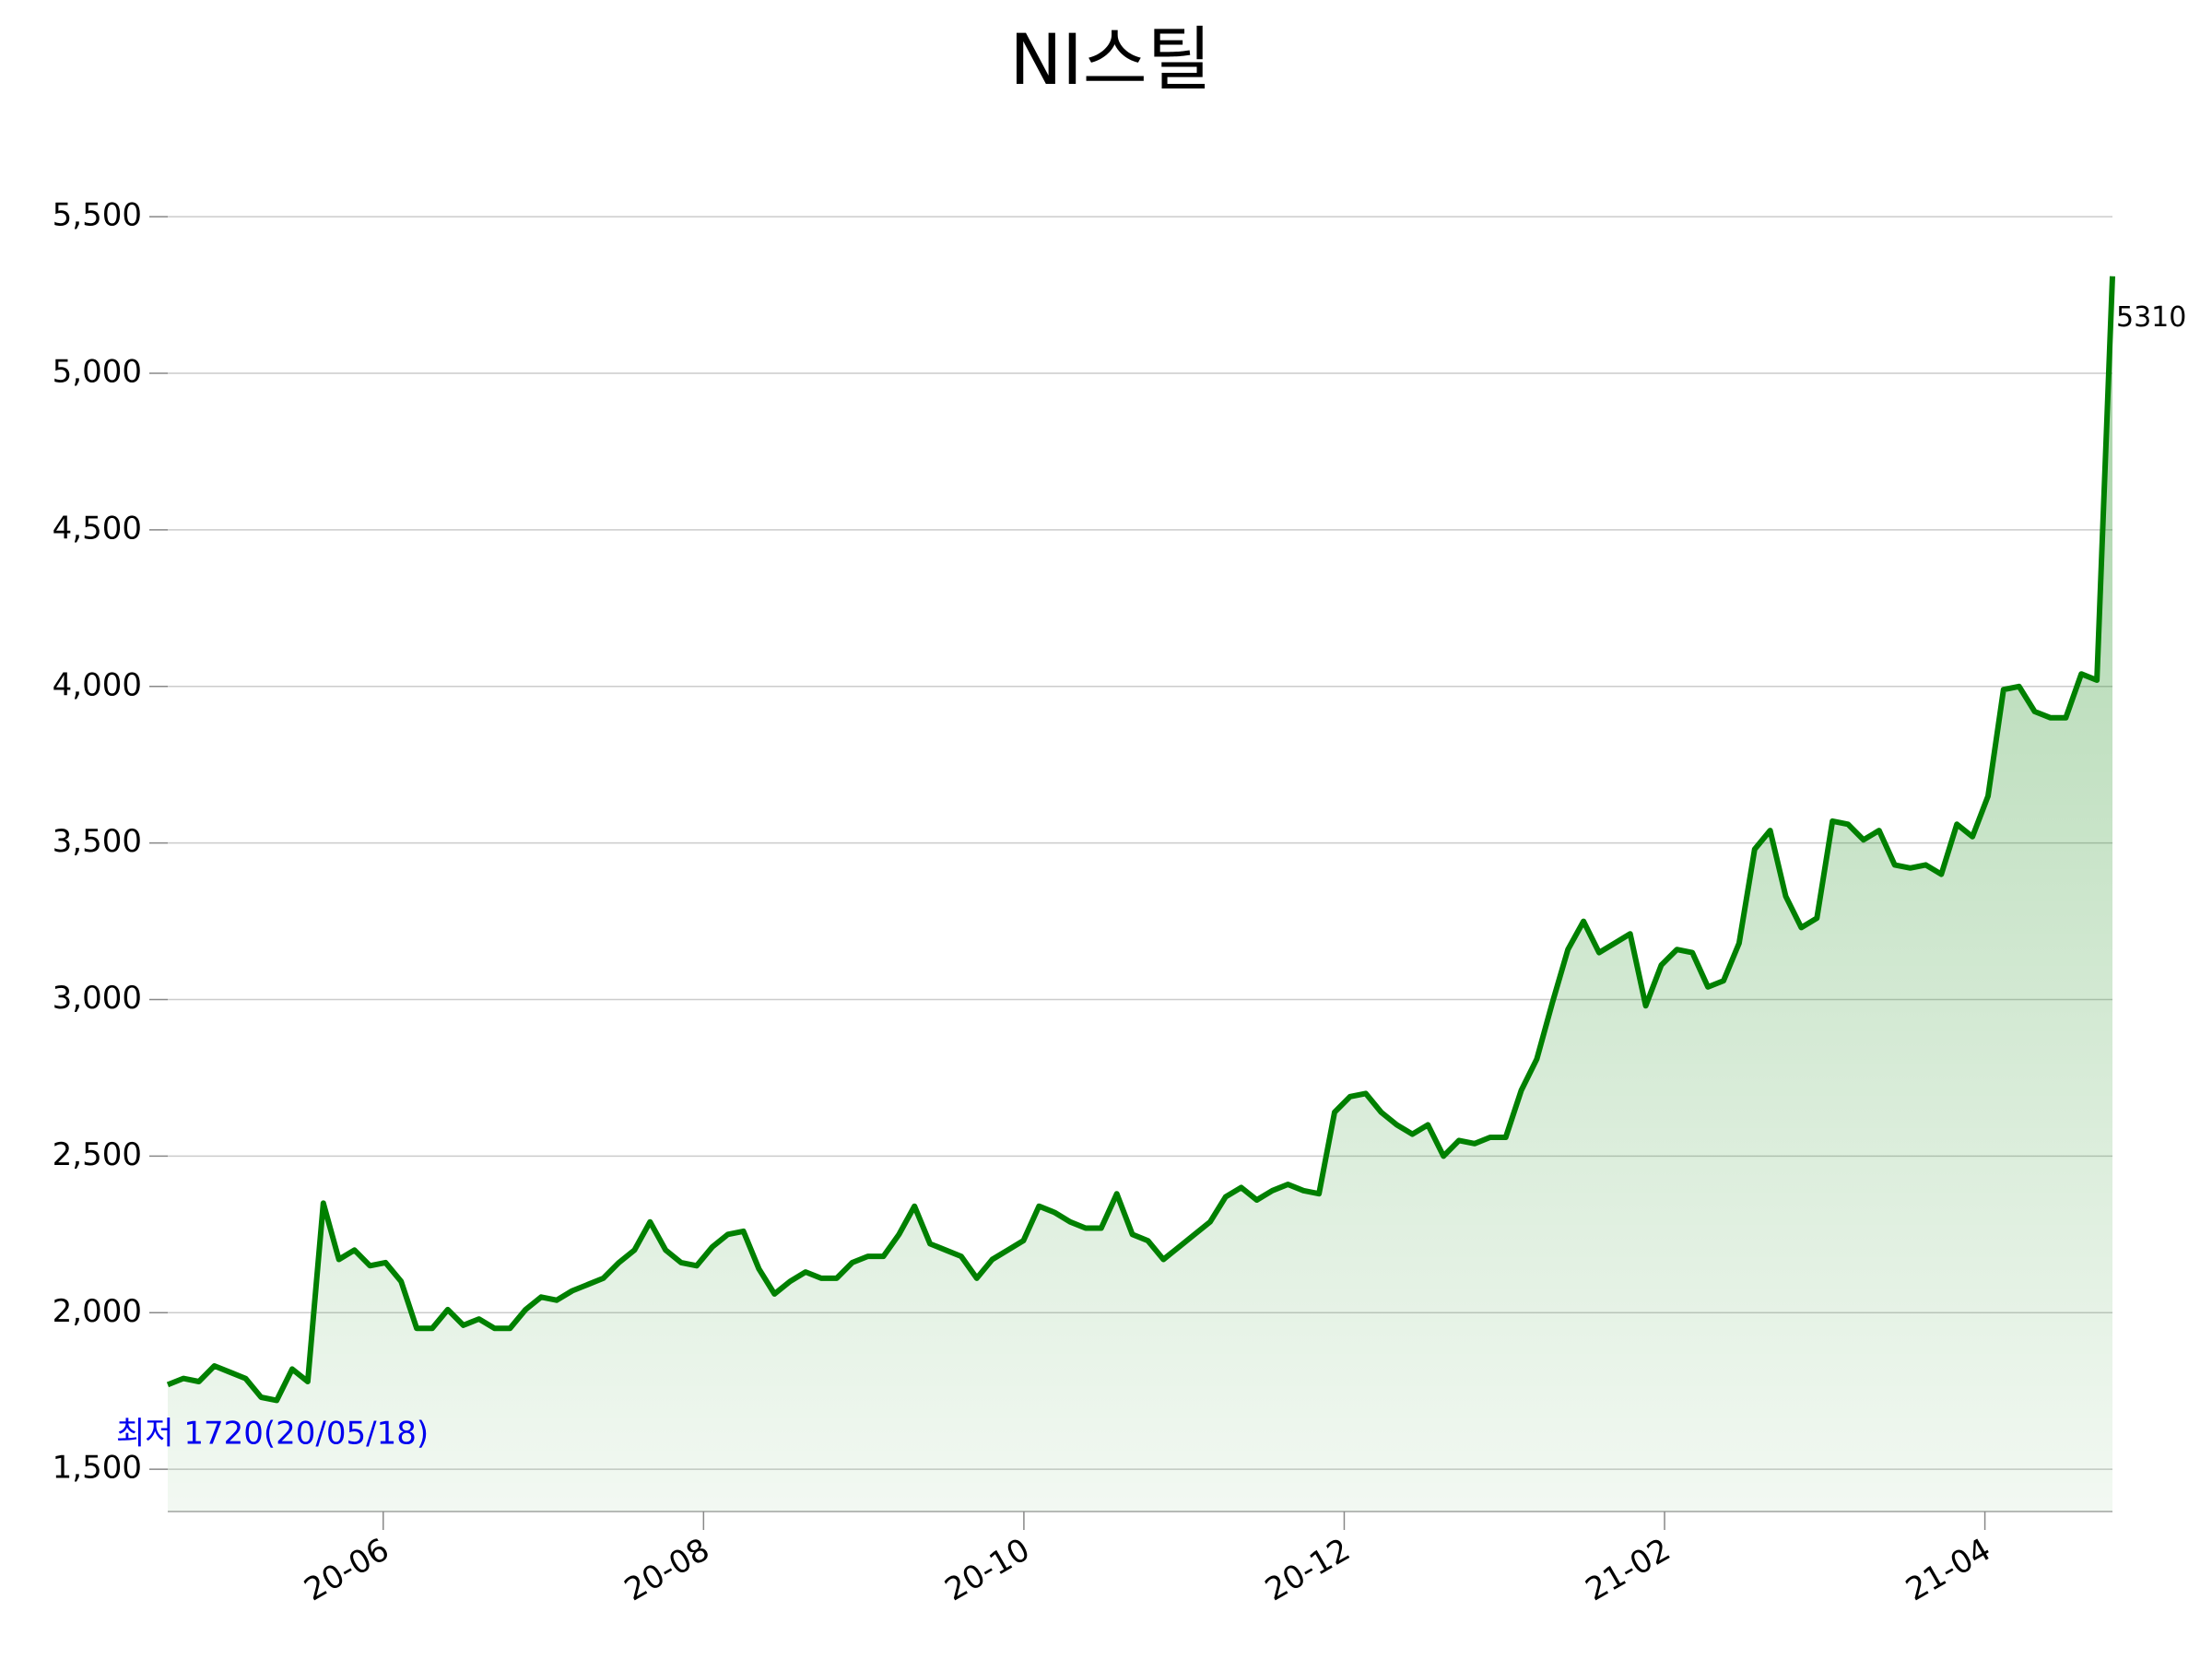  I want to click on x-tick-label: 20-06, so click(346, 1569).